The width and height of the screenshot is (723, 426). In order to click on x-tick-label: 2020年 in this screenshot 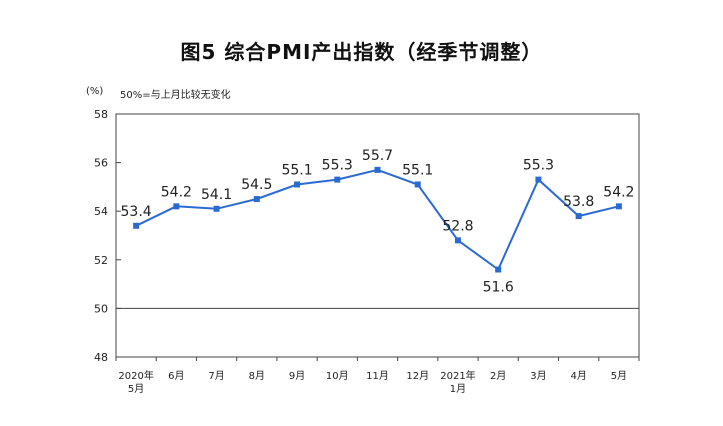, I will do `click(135, 375)`.